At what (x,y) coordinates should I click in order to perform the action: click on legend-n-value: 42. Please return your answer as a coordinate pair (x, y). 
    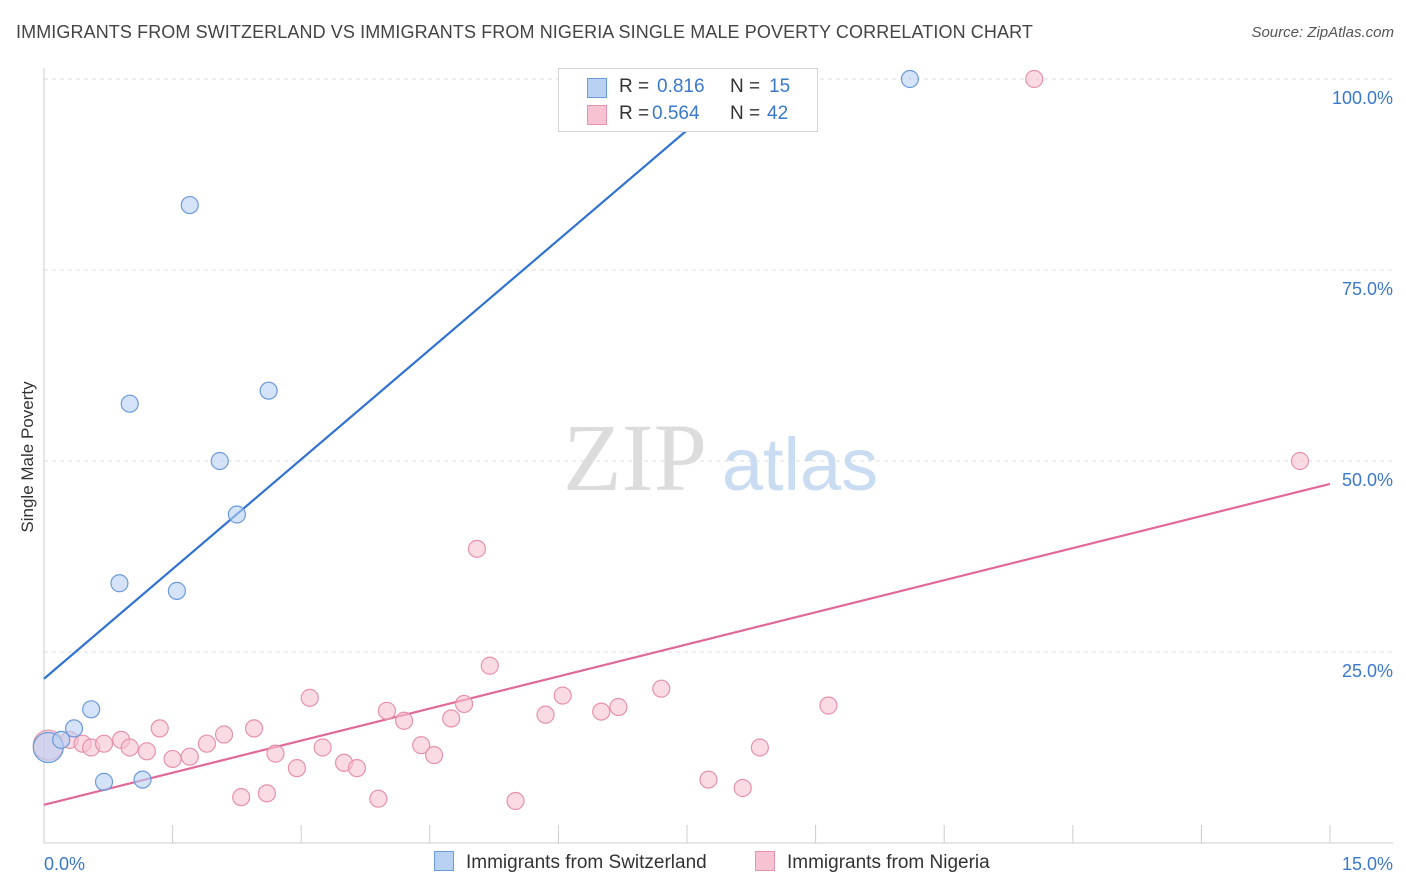
    Looking at the image, I should click on (778, 113).